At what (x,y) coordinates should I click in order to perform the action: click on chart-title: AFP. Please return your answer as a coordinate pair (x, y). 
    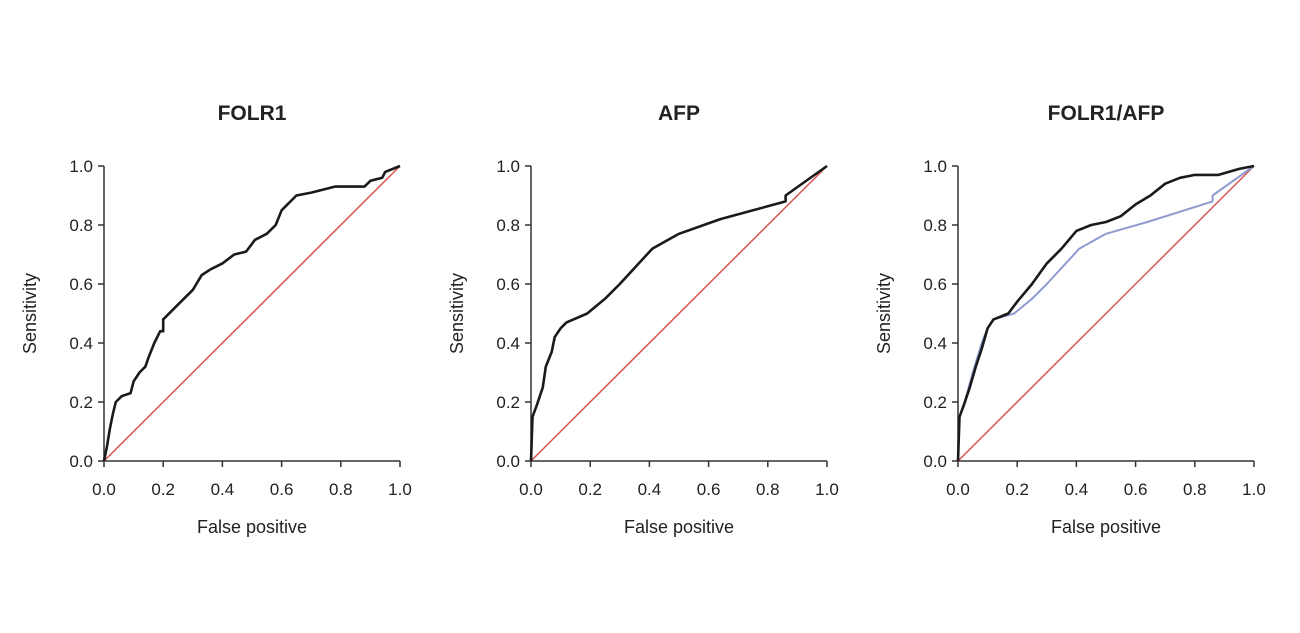
    Looking at the image, I should click on (679, 113).